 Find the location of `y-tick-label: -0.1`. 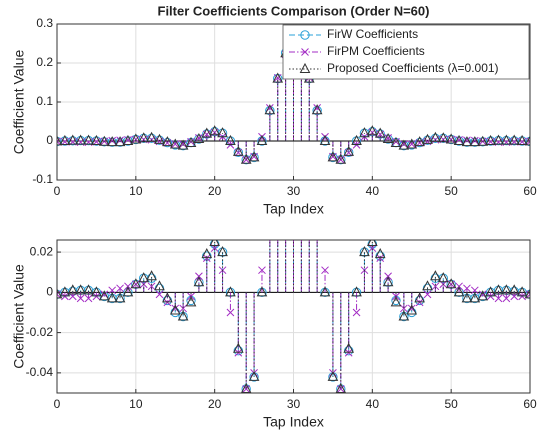

y-tick-label: -0.1 is located at coordinates (42, 179).